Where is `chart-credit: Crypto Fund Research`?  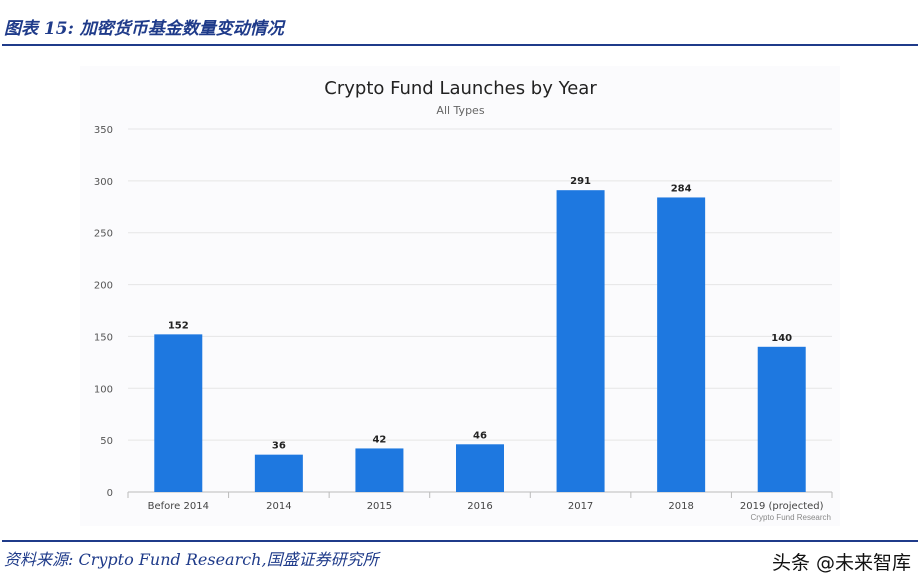 chart-credit: Crypto Fund Research is located at coordinates (790, 517).